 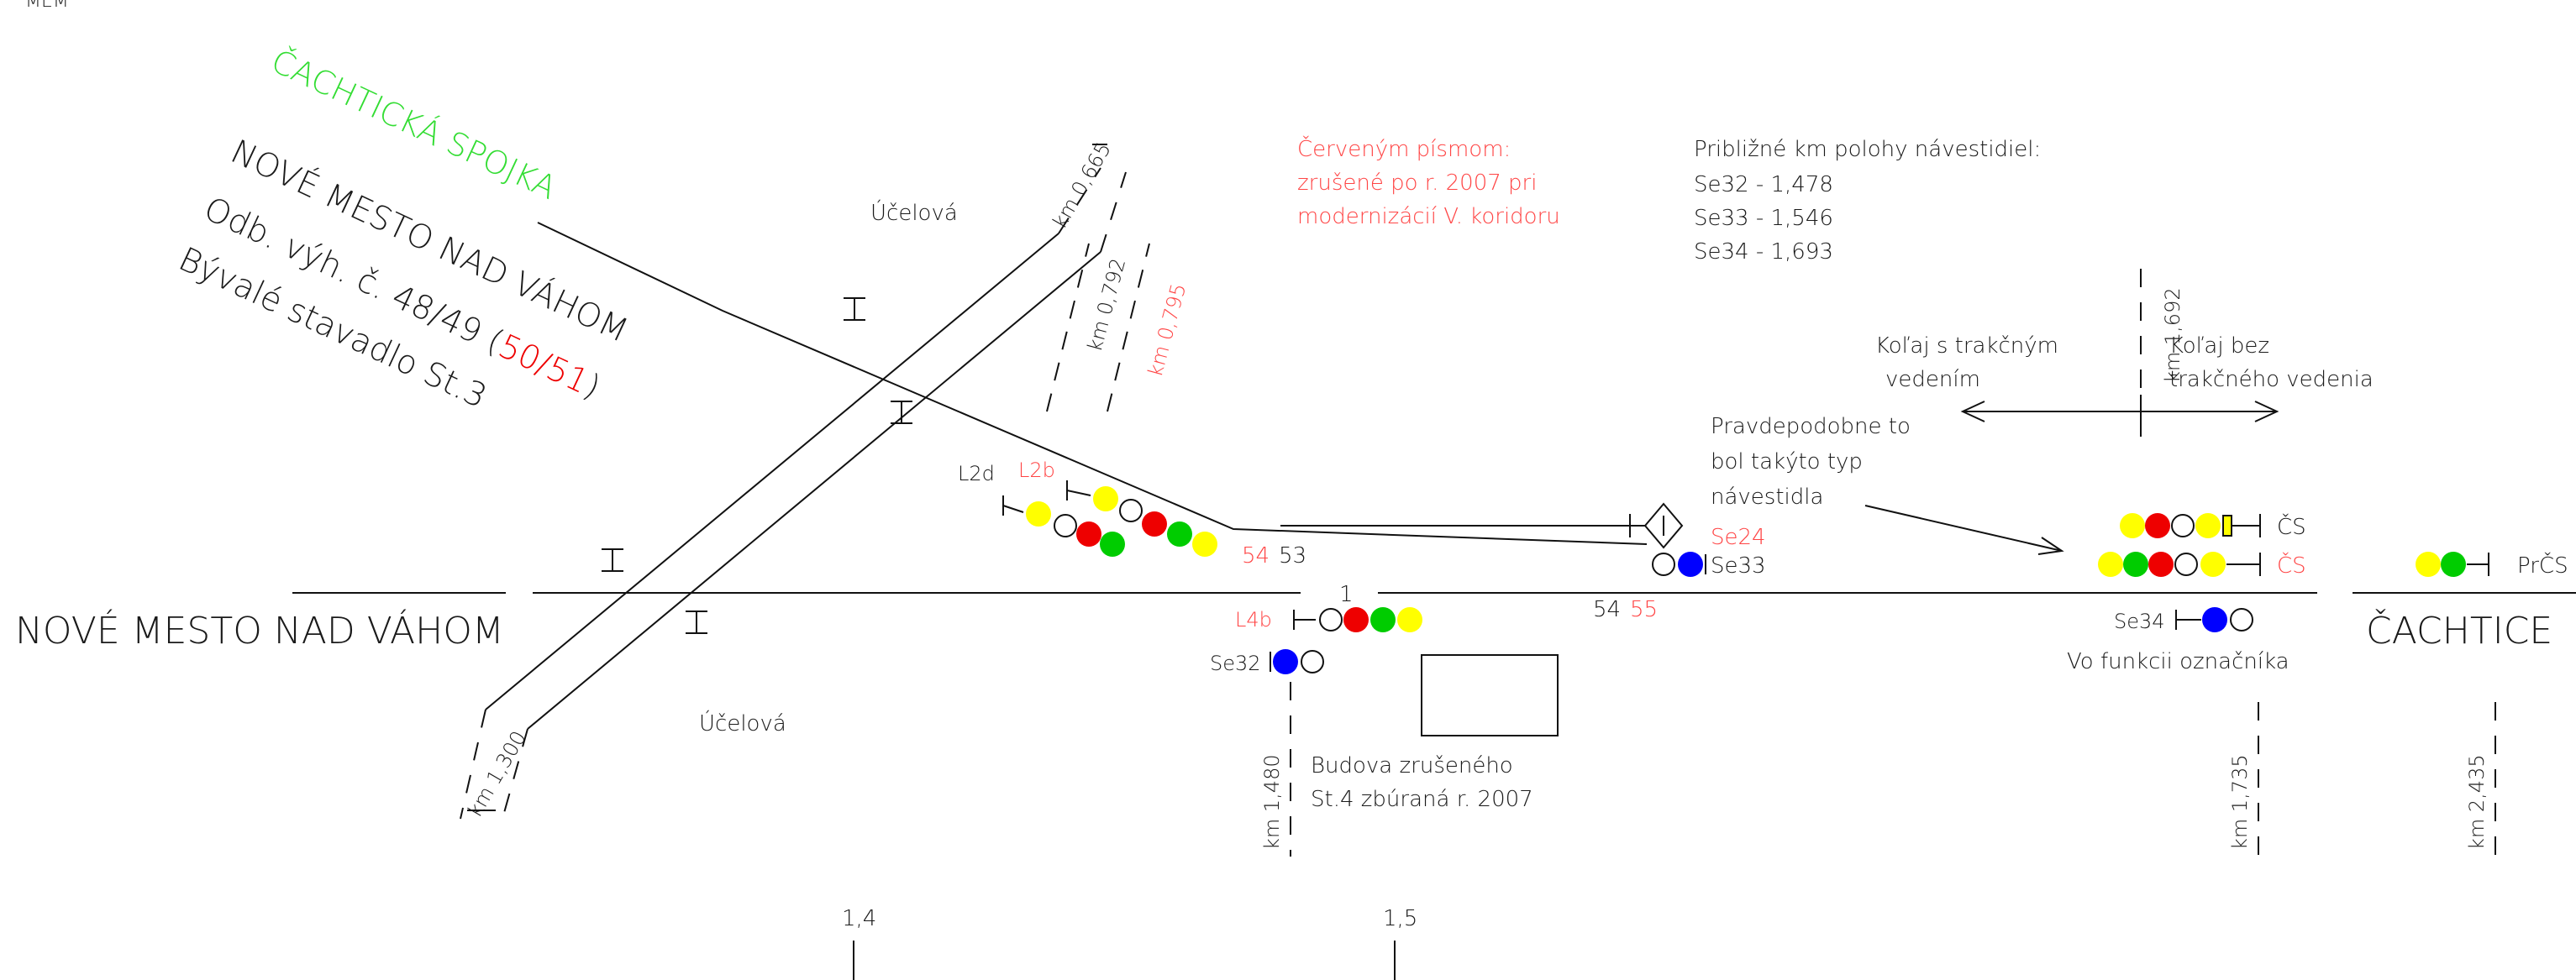 What do you see at coordinates (1767, 497) in the screenshot?
I see `probable-note-line: návestidla` at bounding box center [1767, 497].